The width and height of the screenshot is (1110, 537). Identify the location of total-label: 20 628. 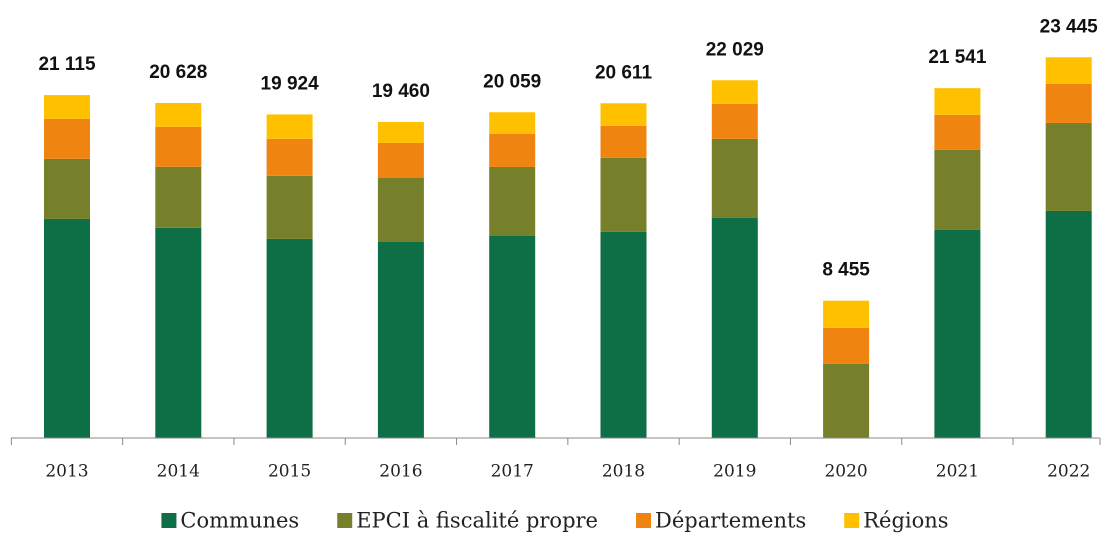
(178, 72).